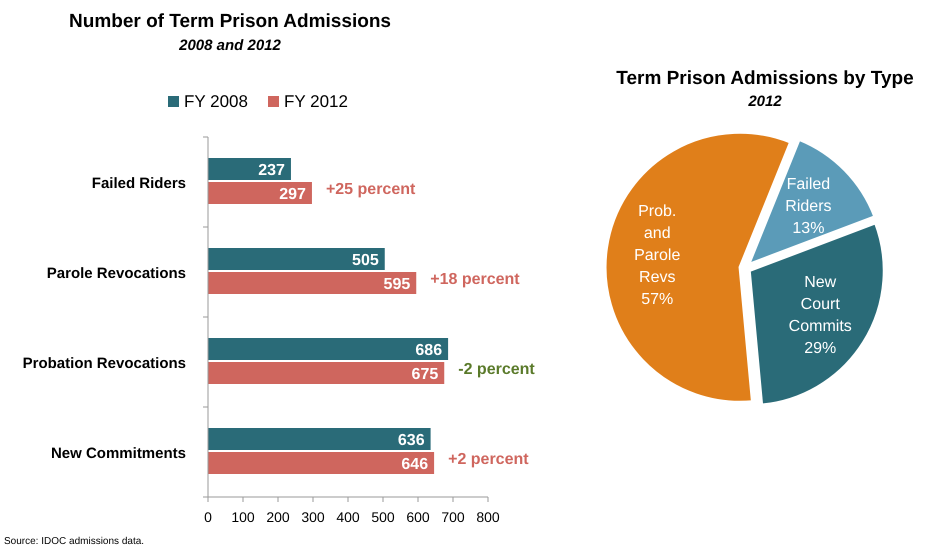  What do you see at coordinates (116, 273) in the screenshot?
I see `y-tick-label: Parole Revocations` at bounding box center [116, 273].